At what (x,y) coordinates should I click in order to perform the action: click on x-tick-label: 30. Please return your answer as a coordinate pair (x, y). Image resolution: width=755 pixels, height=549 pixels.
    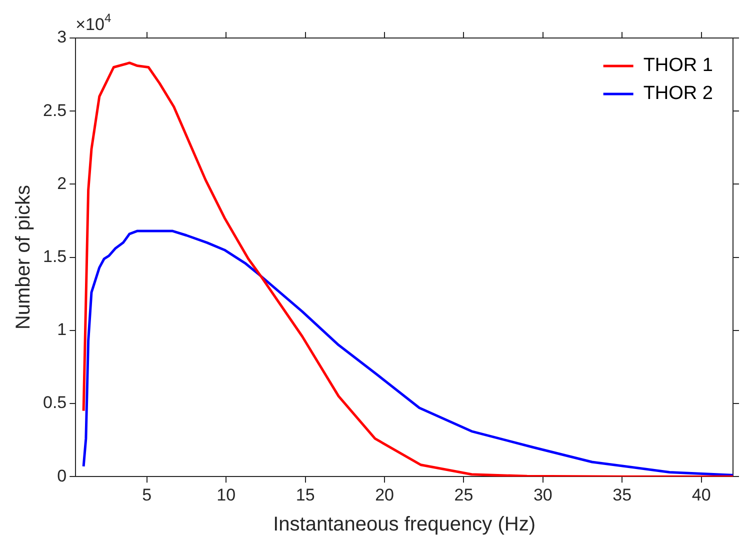
    Looking at the image, I should click on (542, 494).